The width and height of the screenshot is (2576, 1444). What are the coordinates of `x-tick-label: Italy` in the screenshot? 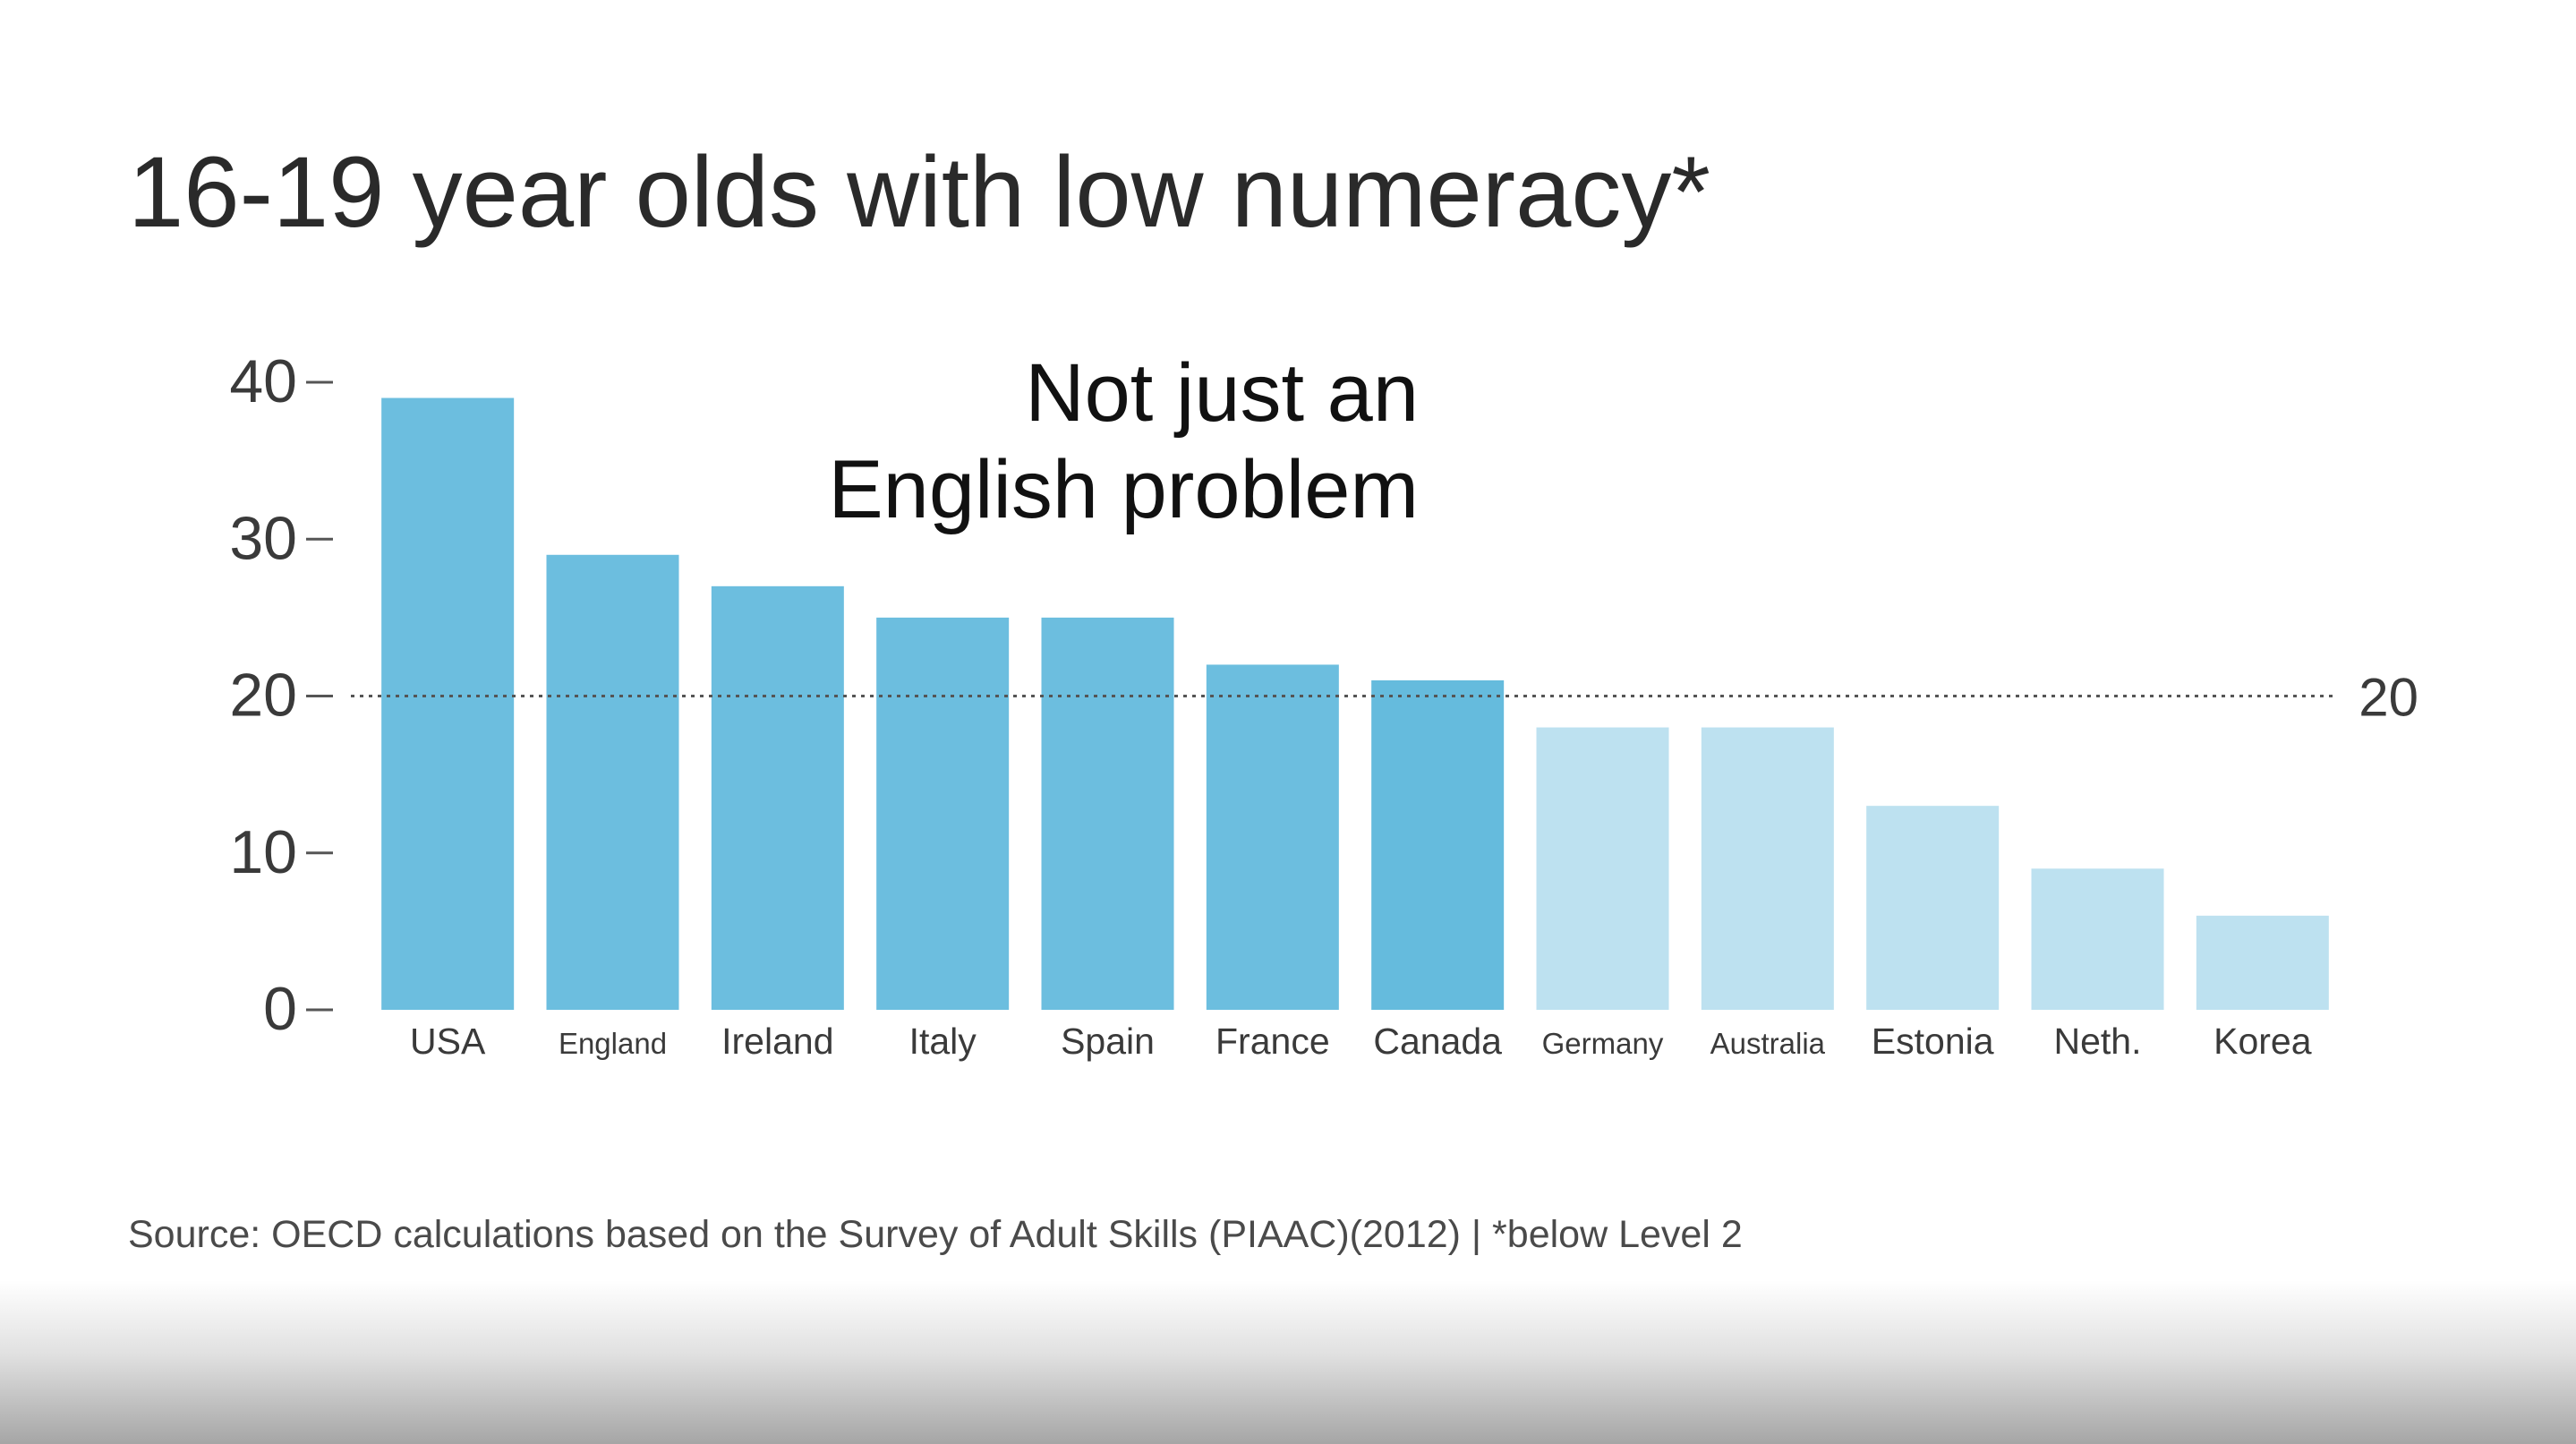 It's located at (943, 1041).